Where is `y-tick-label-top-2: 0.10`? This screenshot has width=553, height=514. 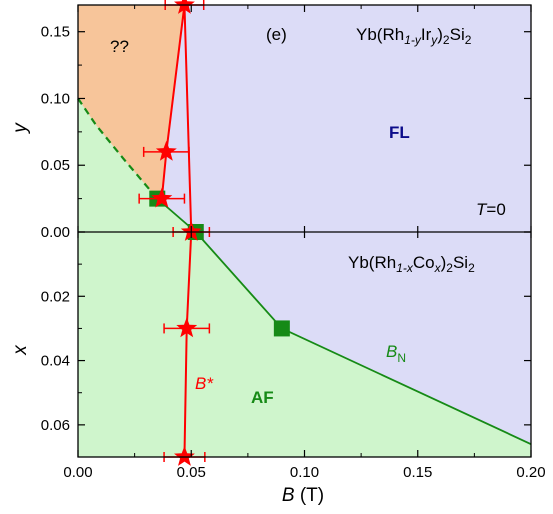
y-tick-label-top-2: 0.10 is located at coordinates (55, 98).